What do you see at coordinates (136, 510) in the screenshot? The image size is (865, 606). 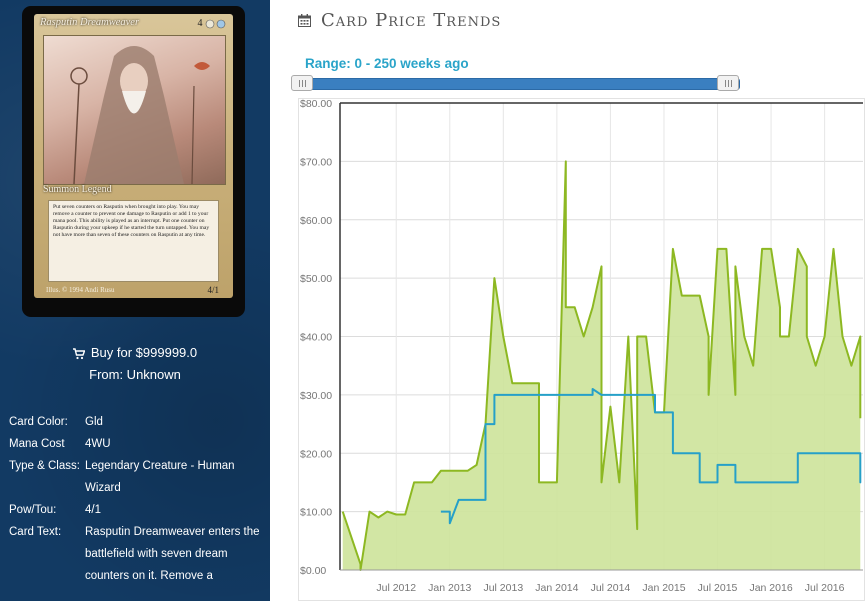 I see `info-row: Pow/Tou: 4/1` at bounding box center [136, 510].